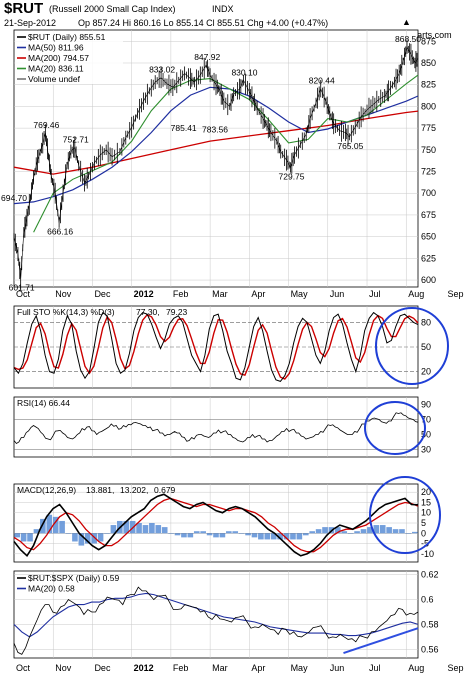  I want to click on macd-legend-signal: 13.202,, so click(134, 490).